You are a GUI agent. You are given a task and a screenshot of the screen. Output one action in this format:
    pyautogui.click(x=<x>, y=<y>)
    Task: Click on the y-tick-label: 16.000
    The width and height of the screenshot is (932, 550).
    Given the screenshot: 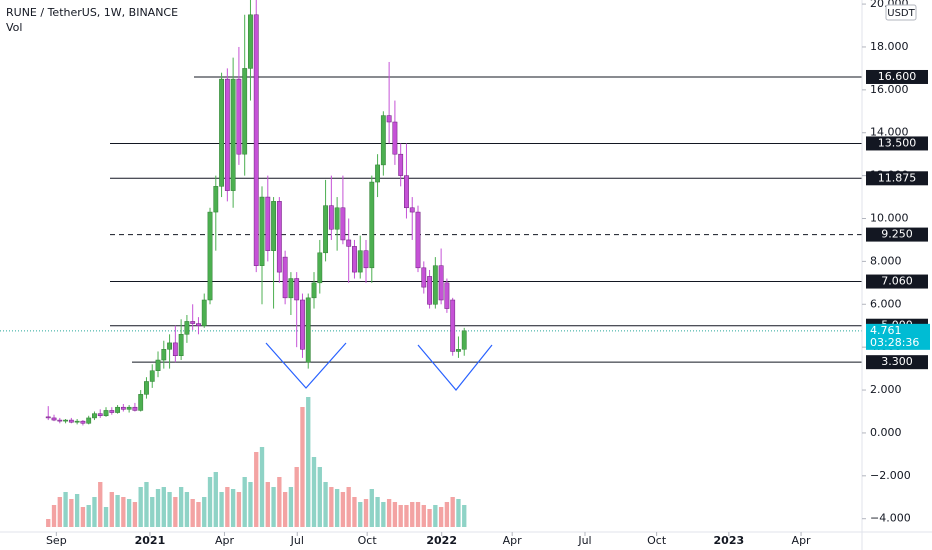 What is the action you would take?
    pyautogui.click(x=889, y=89)
    